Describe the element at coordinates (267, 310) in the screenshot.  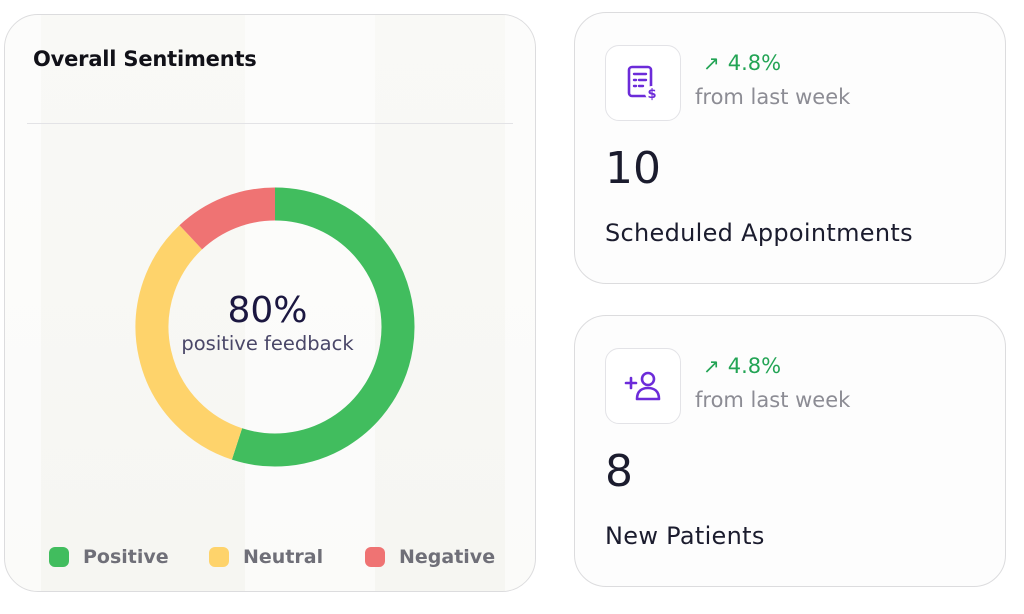
I see `positive-percentage: 80%` at that location.